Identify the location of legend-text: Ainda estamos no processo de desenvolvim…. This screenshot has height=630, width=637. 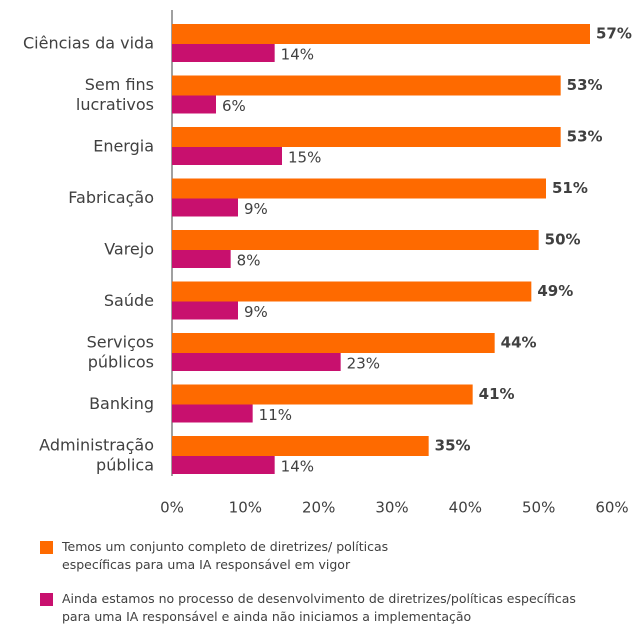
(319, 607).